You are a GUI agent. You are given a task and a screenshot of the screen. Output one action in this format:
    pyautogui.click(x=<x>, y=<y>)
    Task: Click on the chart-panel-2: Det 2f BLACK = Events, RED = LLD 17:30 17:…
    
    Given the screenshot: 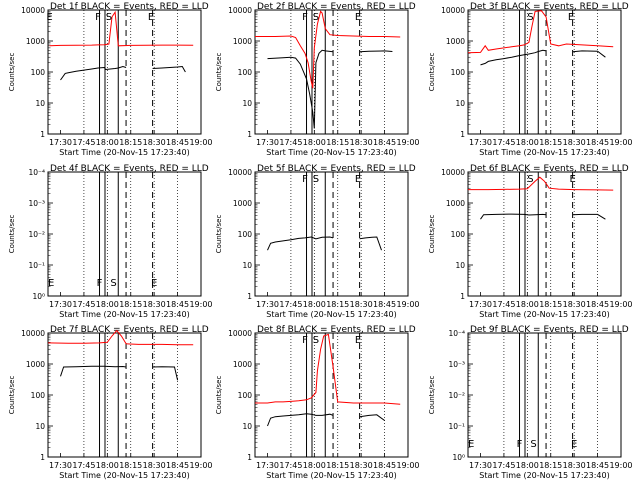 What is the action you would take?
    pyautogui.click(x=317, y=79)
    